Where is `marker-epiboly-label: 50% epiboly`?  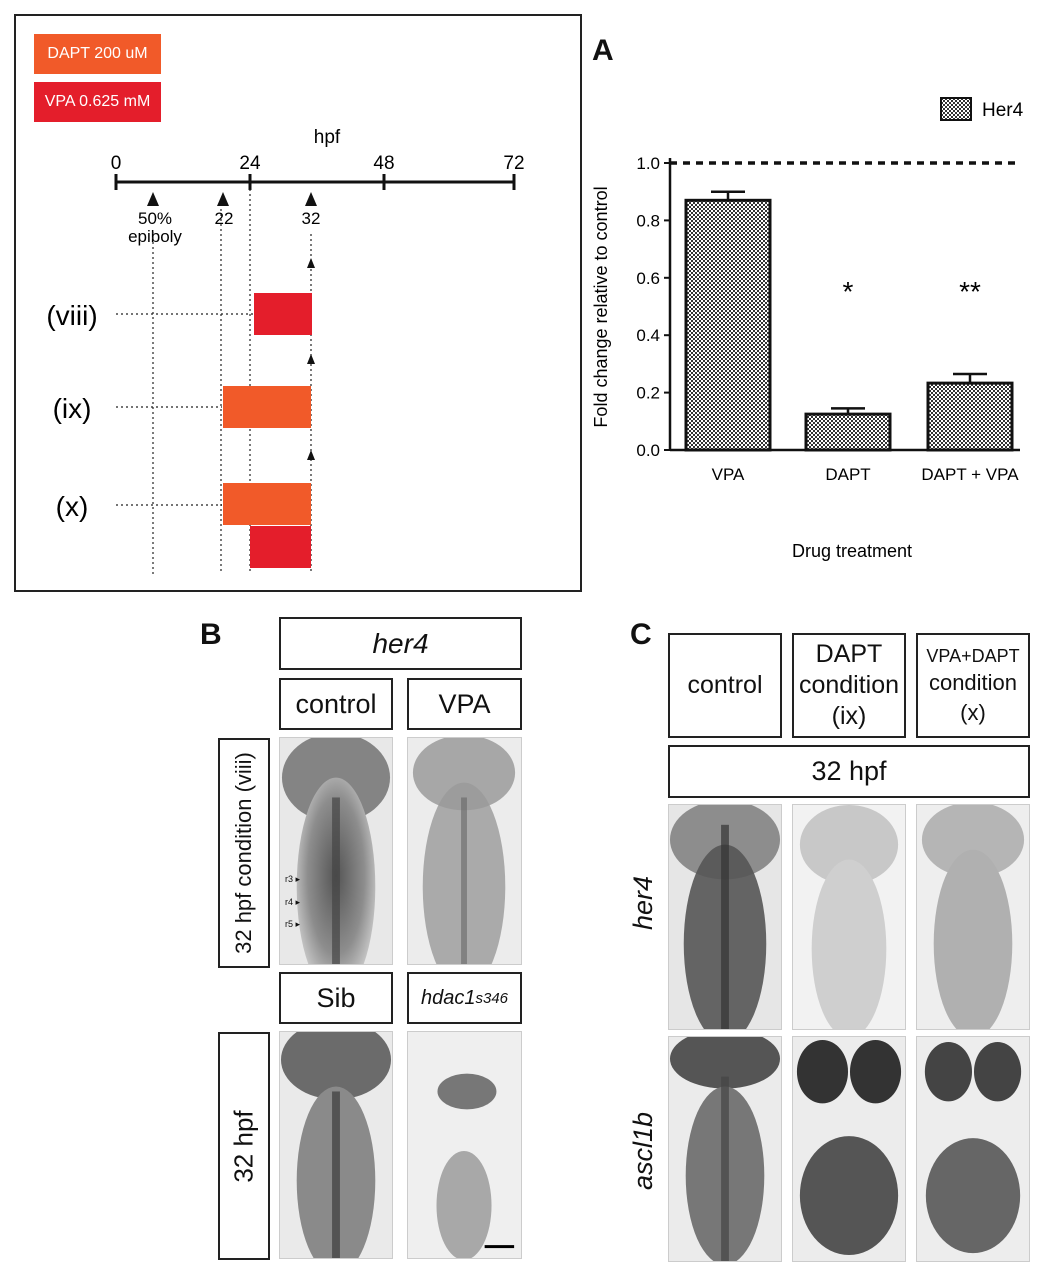 marker-epiboly-label: 50% epiboly is located at coordinates (155, 227).